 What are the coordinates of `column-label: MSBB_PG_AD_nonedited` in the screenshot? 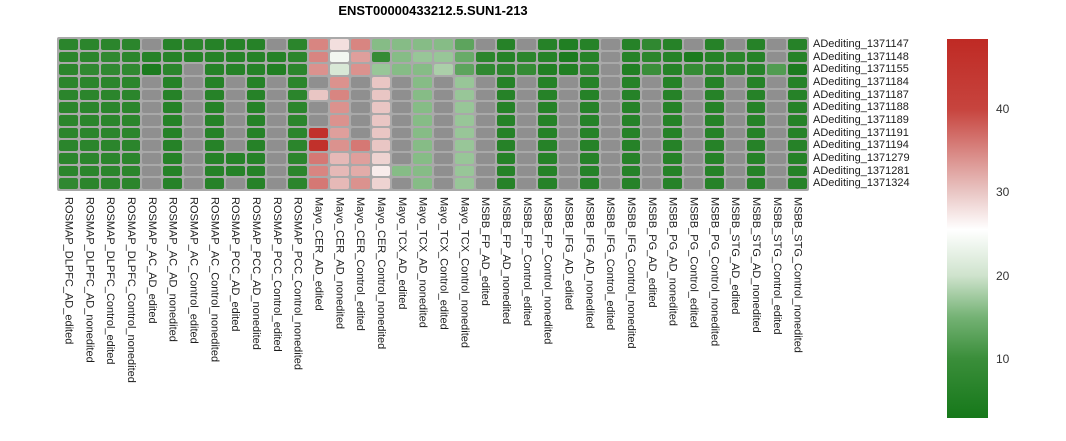 It's located at (672, 262).